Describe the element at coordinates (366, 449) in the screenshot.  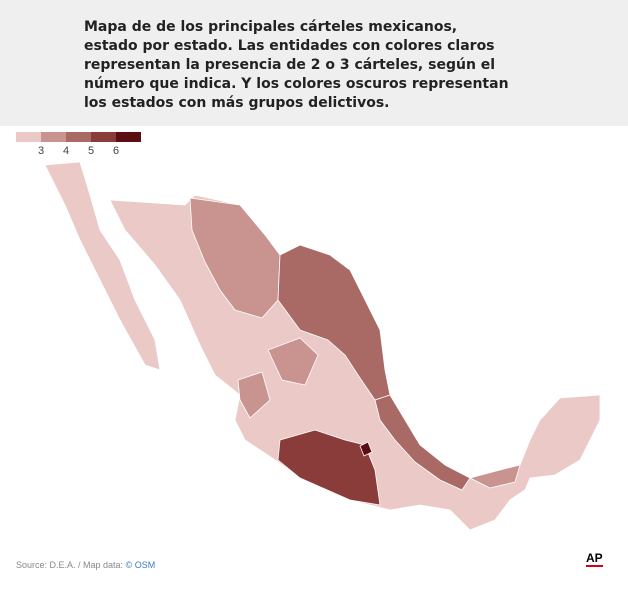
I see `morelos` at that location.